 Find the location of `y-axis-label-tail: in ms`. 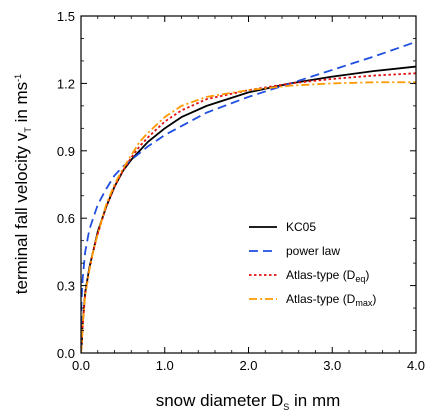

y-axis-label-tail: in ms is located at coordinates (21, 104).